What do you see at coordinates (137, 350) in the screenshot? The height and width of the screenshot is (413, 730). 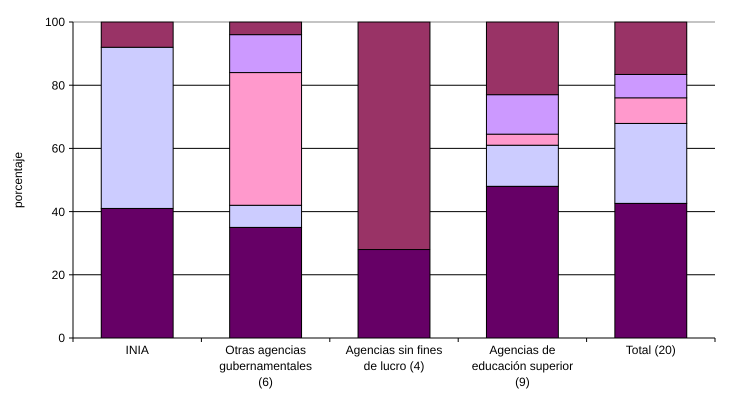 I see `x-tick-label: INIA` at bounding box center [137, 350].